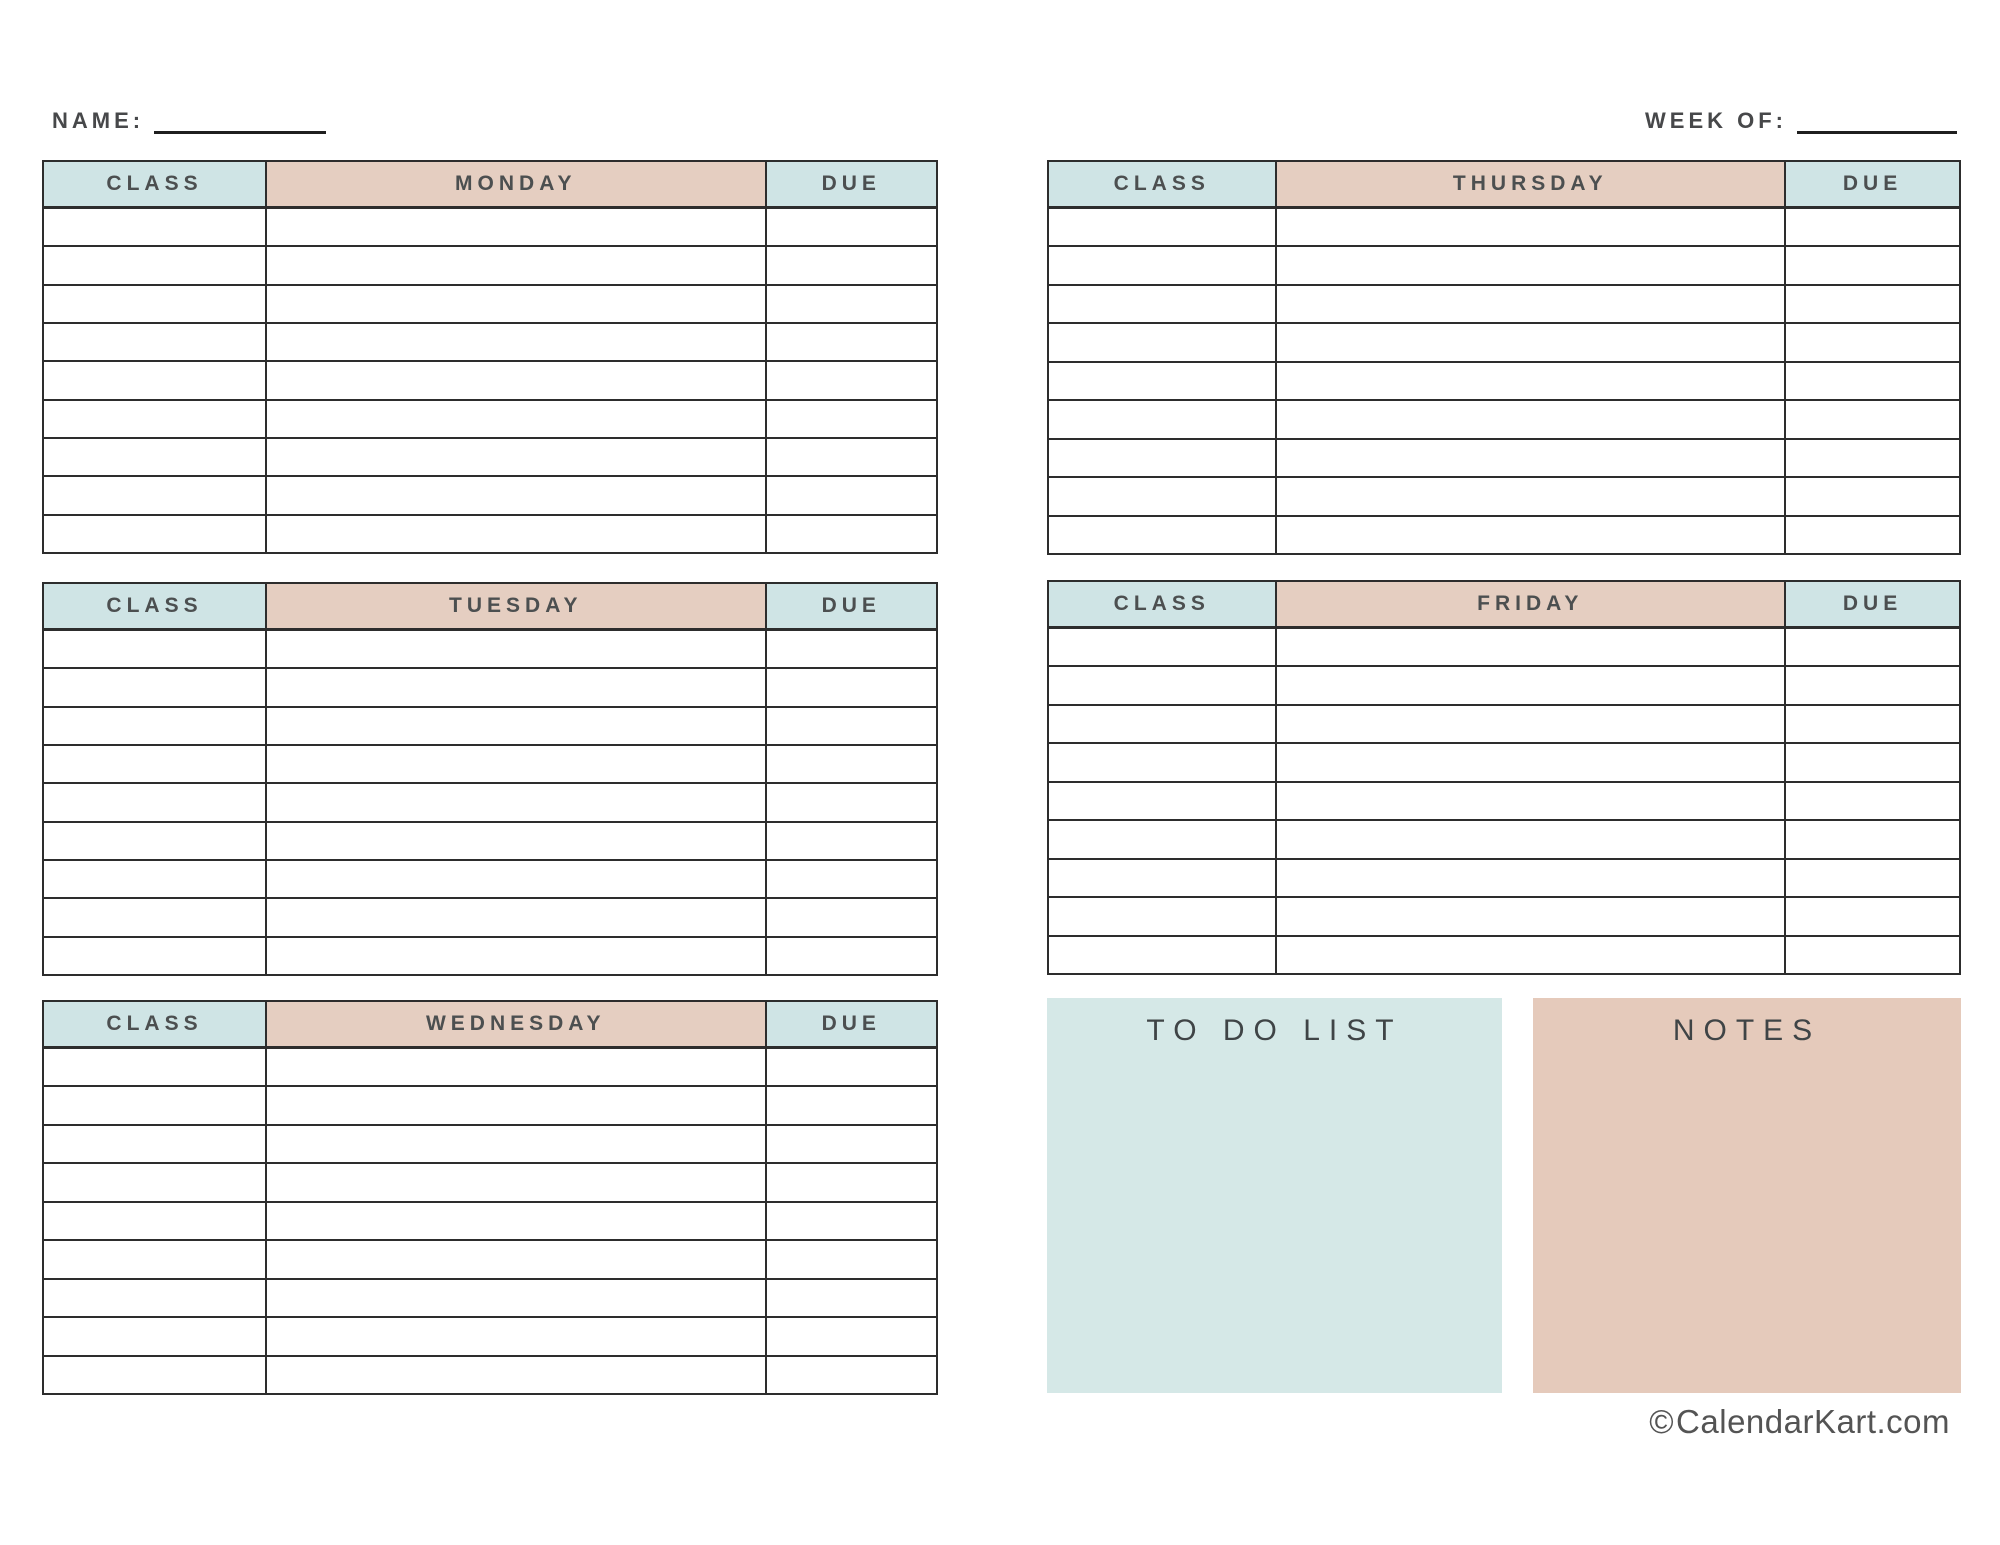 The image size is (2000, 1545). I want to click on todo-list-panel: TO DO LIST, so click(1274, 1195).